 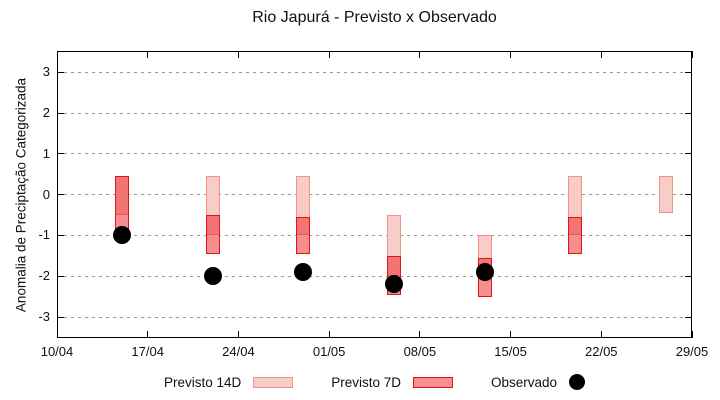 What do you see at coordinates (44, 316) in the screenshot?
I see `y-tick-label: -3` at bounding box center [44, 316].